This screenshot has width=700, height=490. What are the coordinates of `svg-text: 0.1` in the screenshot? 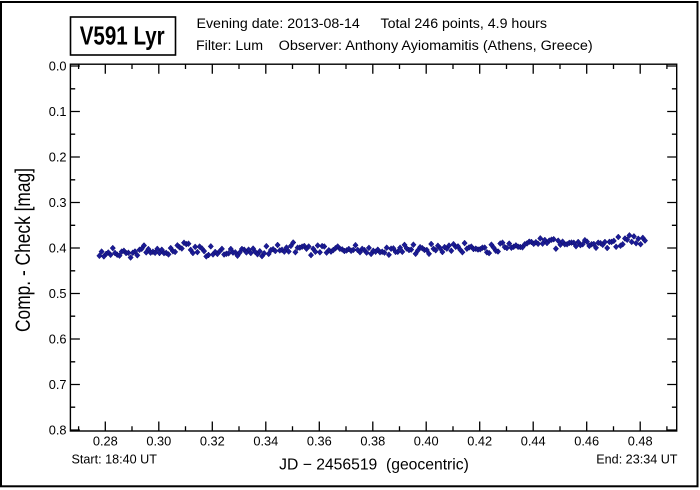 It's located at (58, 111).